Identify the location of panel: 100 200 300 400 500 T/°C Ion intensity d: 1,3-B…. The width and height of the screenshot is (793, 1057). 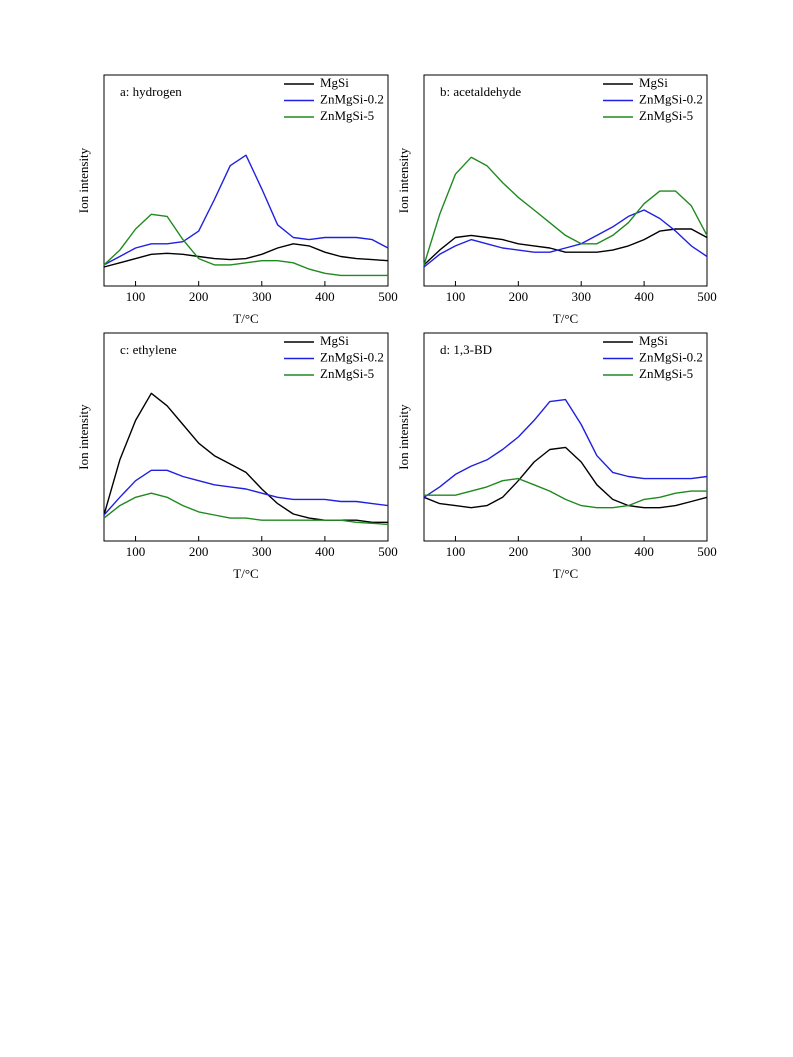
(556, 456).